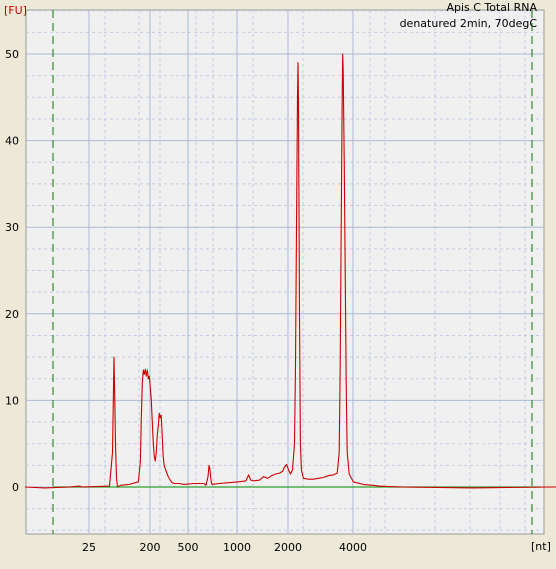 The width and height of the screenshot is (556, 569). Describe the element at coordinates (353, 547) in the screenshot. I see `x-tick-label: 4000` at that location.